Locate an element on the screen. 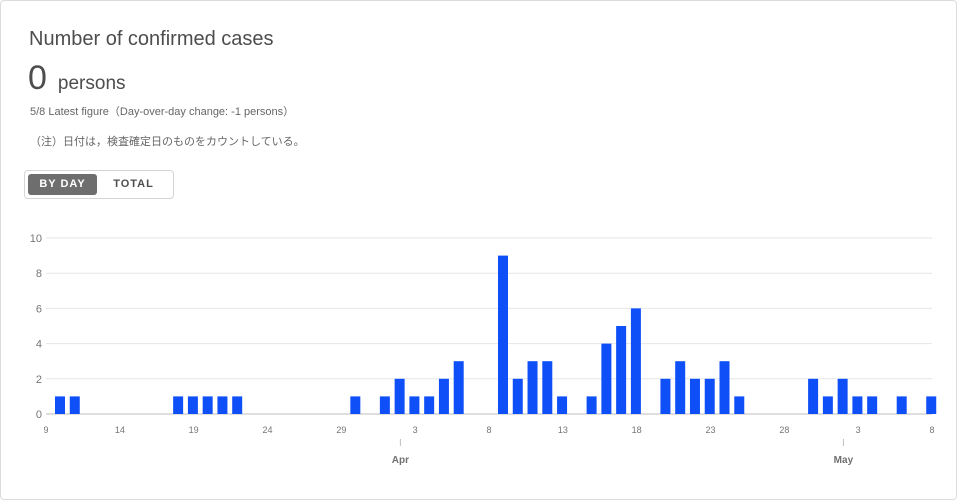  x-tick-label: 18 is located at coordinates (637, 430).